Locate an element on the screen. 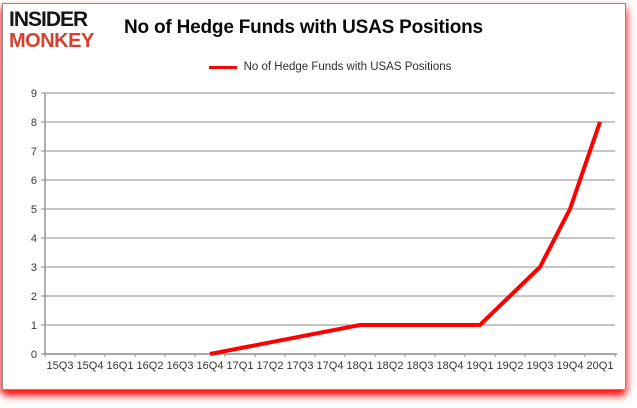 Image resolution: width=637 pixels, height=408 pixels. x-axis-tick-label: 18Q4 is located at coordinates (450, 366).